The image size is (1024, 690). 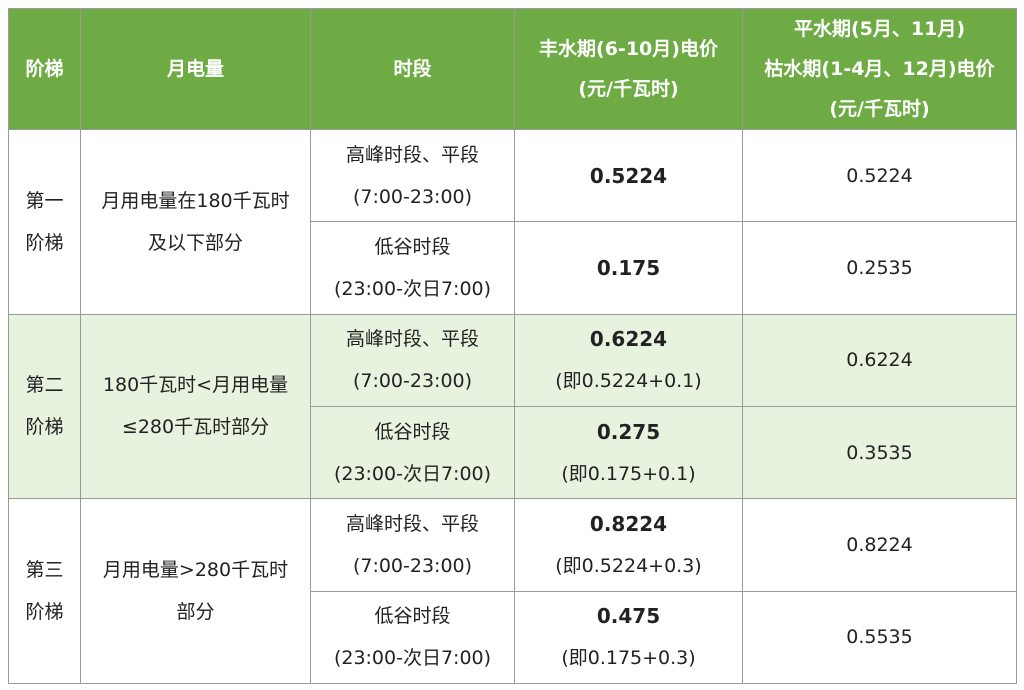 I want to click on wet-price-value: 0.275, so click(x=628, y=431).